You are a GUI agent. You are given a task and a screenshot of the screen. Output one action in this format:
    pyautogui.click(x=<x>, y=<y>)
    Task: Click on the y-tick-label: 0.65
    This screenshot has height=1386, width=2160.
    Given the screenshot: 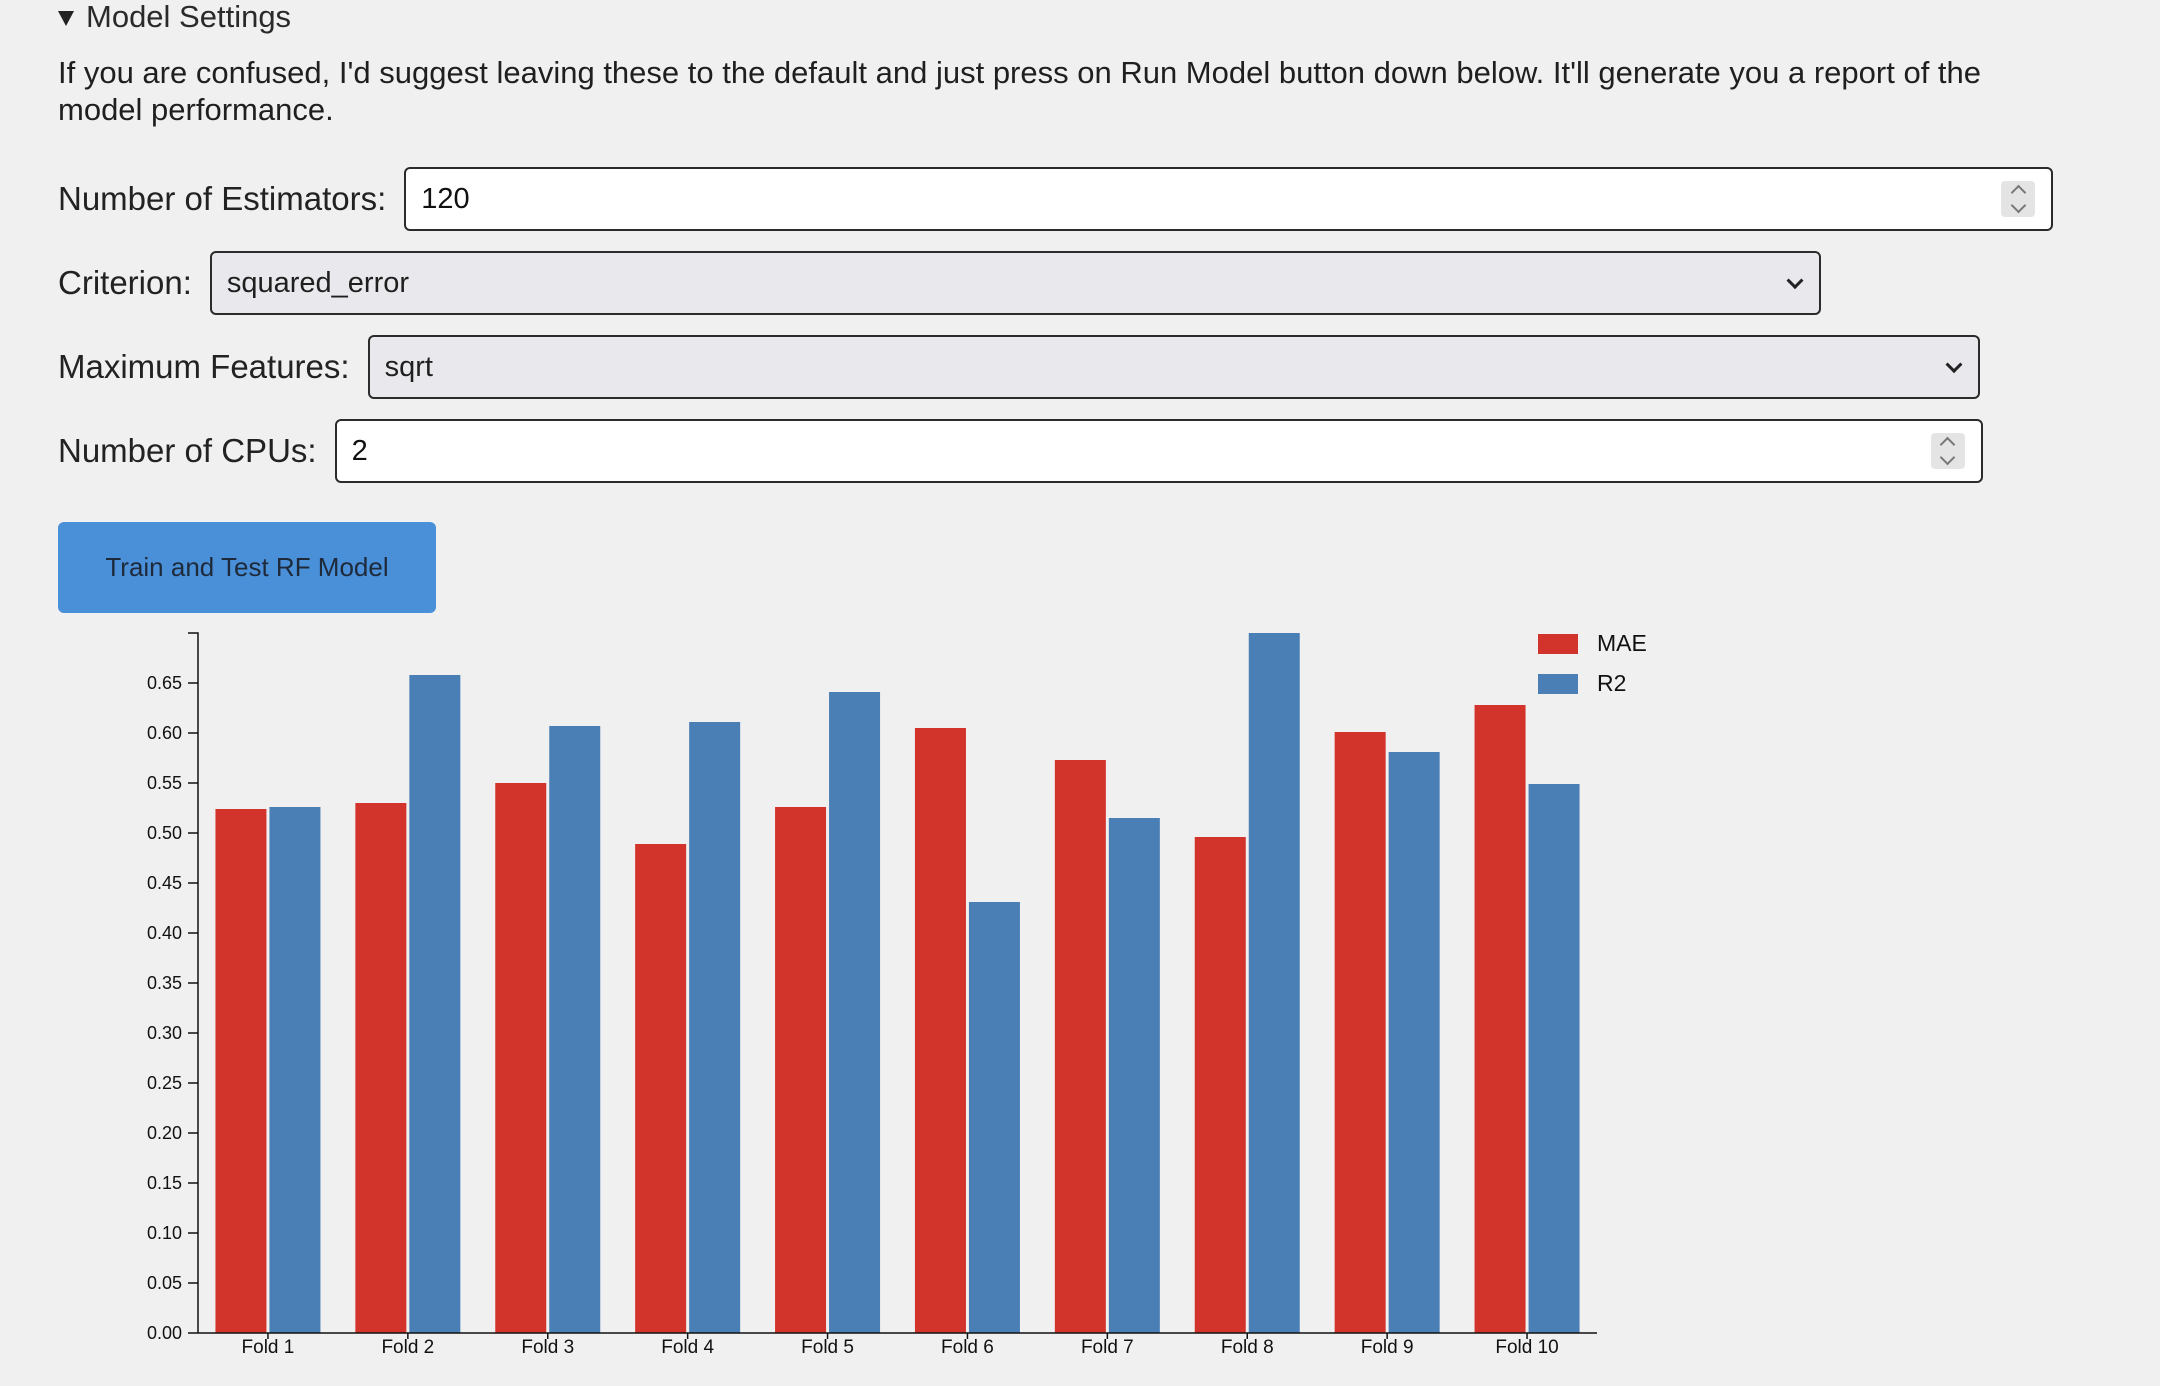 What is the action you would take?
    pyautogui.click(x=164, y=683)
    